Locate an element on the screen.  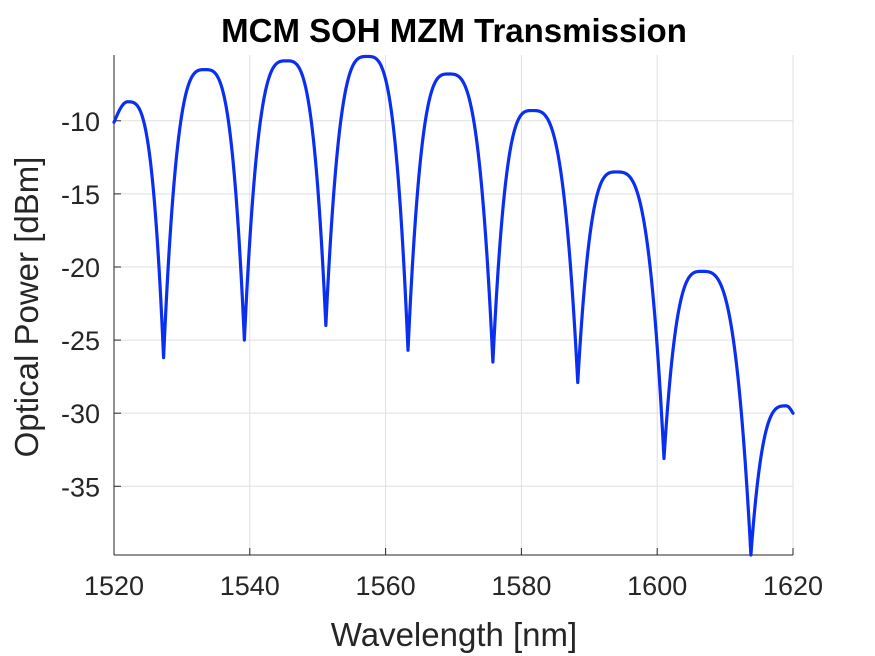
y-tick-label: -30 is located at coordinates (80, 414).